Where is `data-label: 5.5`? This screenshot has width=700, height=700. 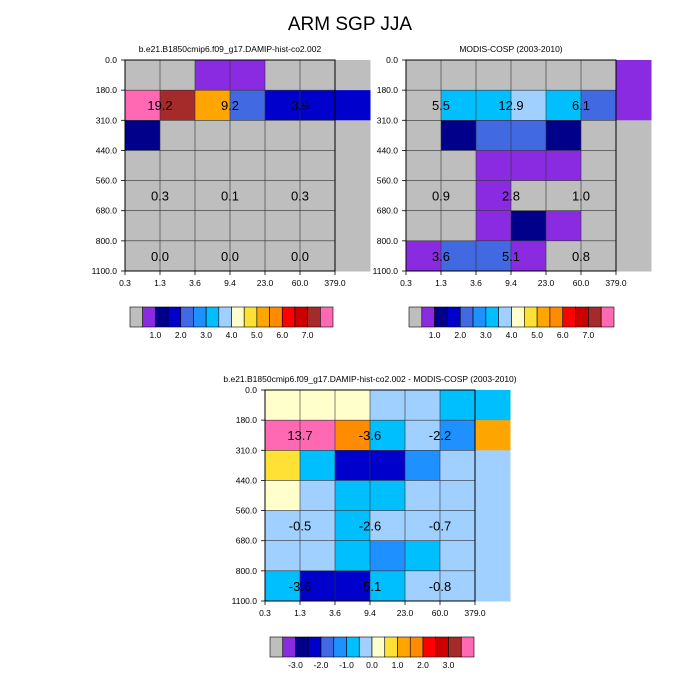 data-label: 5.5 is located at coordinates (441, 105).